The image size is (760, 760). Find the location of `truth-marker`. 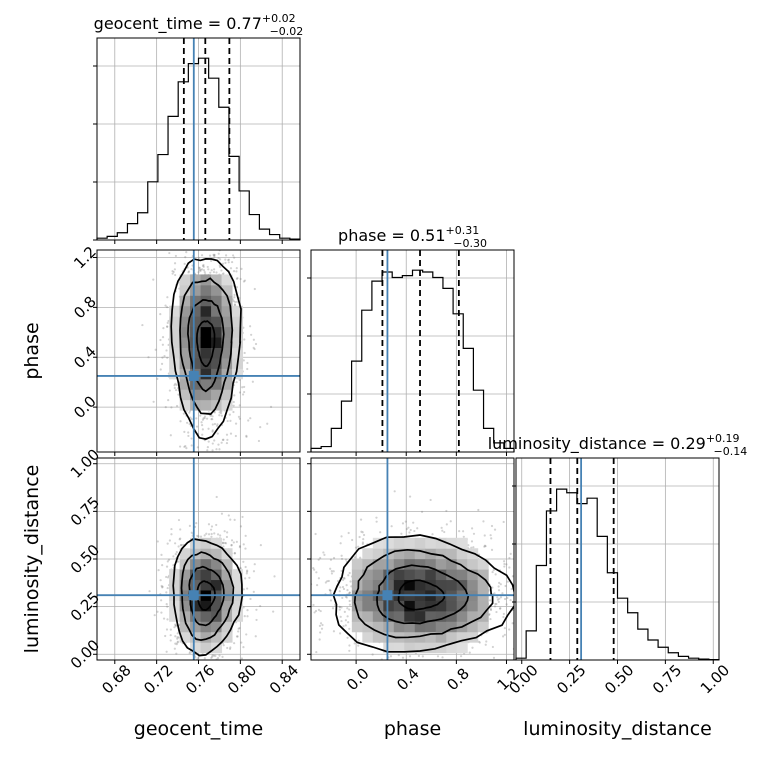

truth-marker is located at coordinates (193, 595).